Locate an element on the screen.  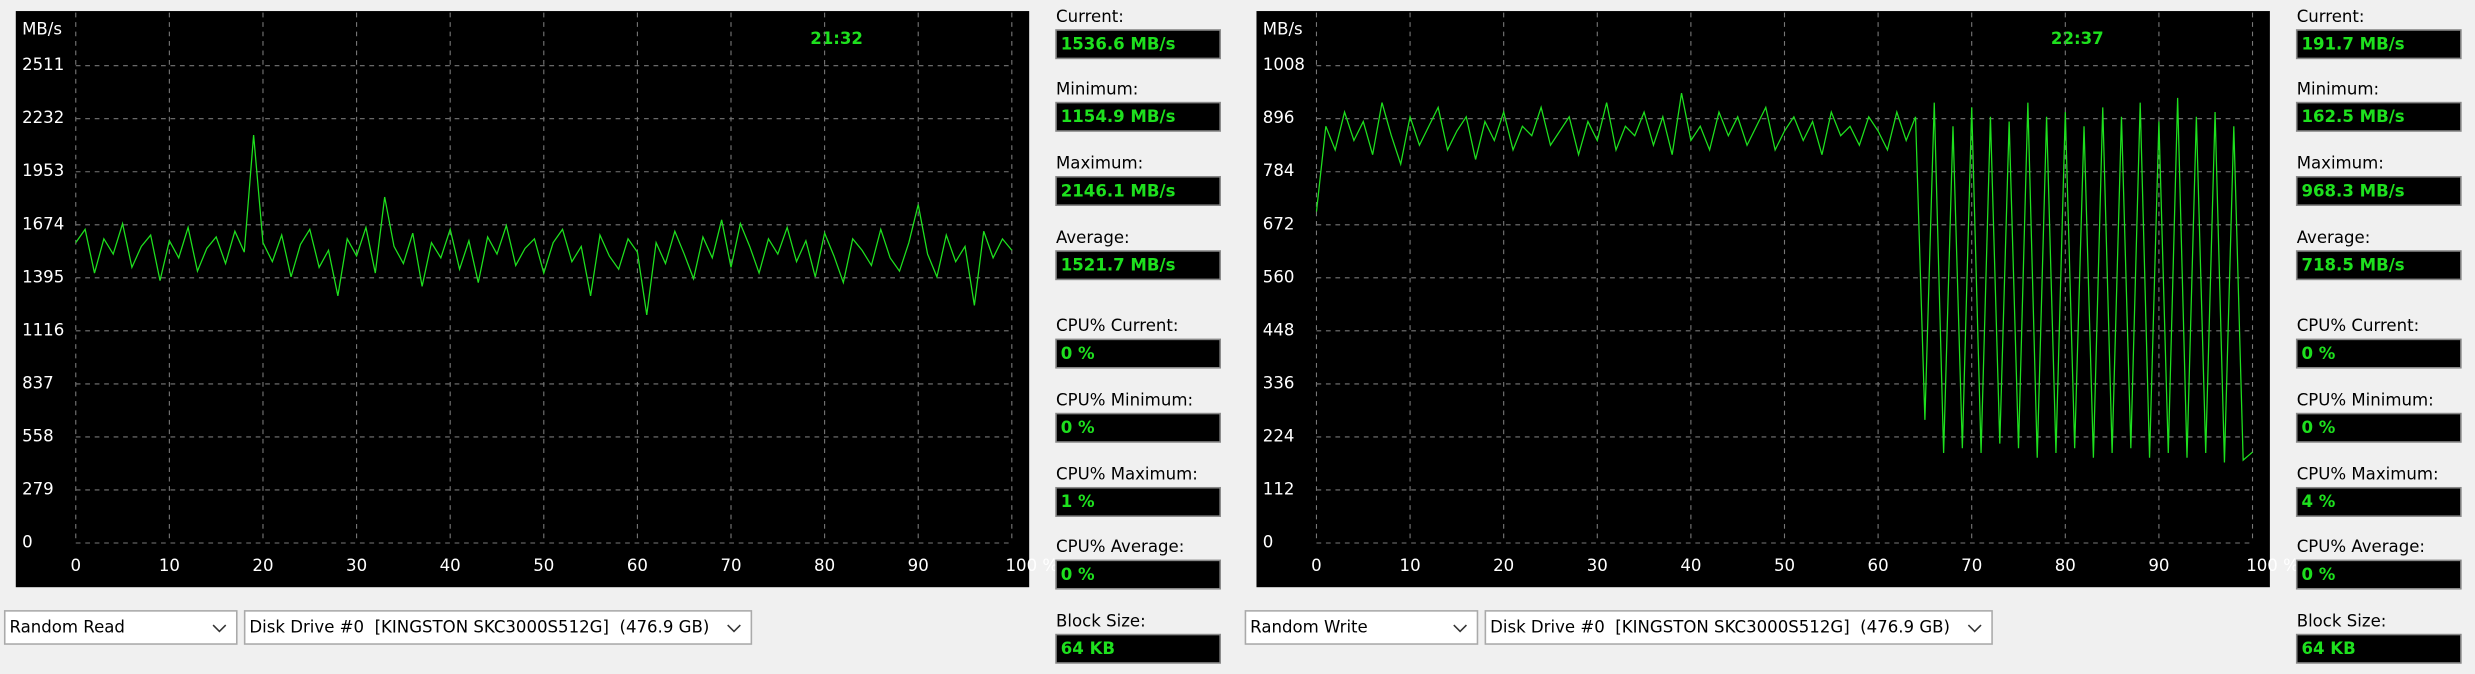
y-tick-label: 896 is located at coordinates (1279, 117).